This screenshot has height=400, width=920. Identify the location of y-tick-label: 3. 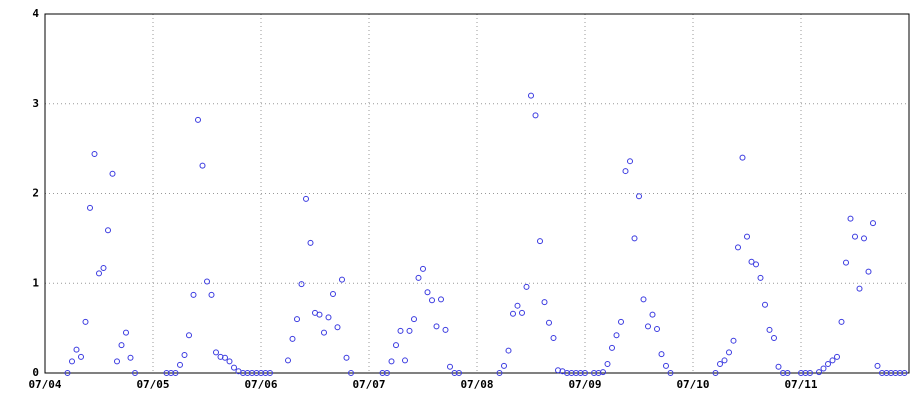
(35, 103).